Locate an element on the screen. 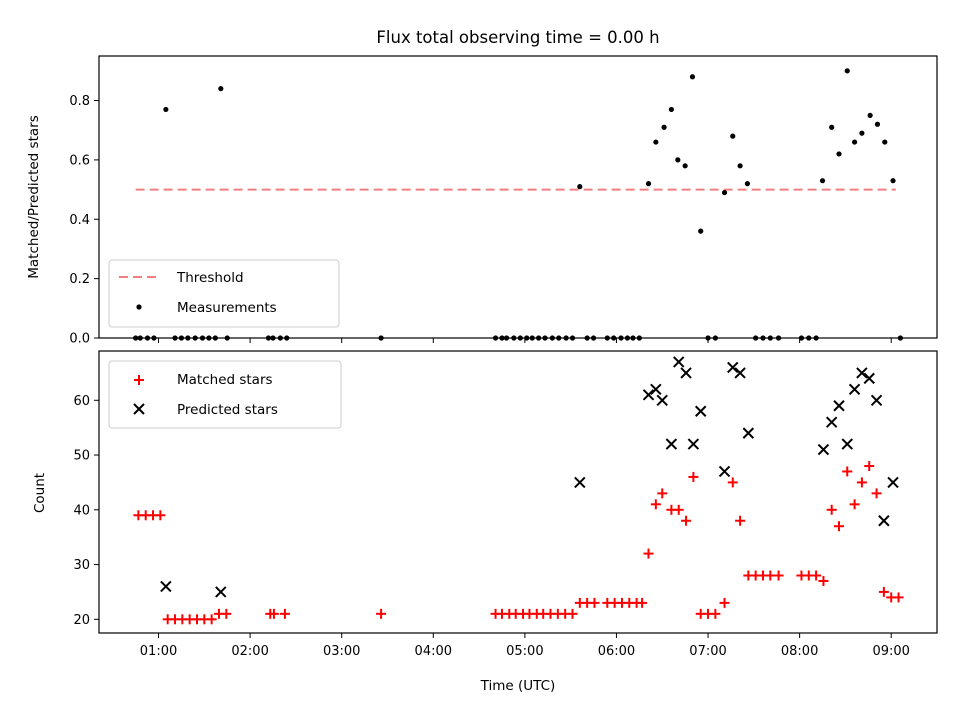  legend-measurements-label: Measurements is located at coordinates (227, 308).